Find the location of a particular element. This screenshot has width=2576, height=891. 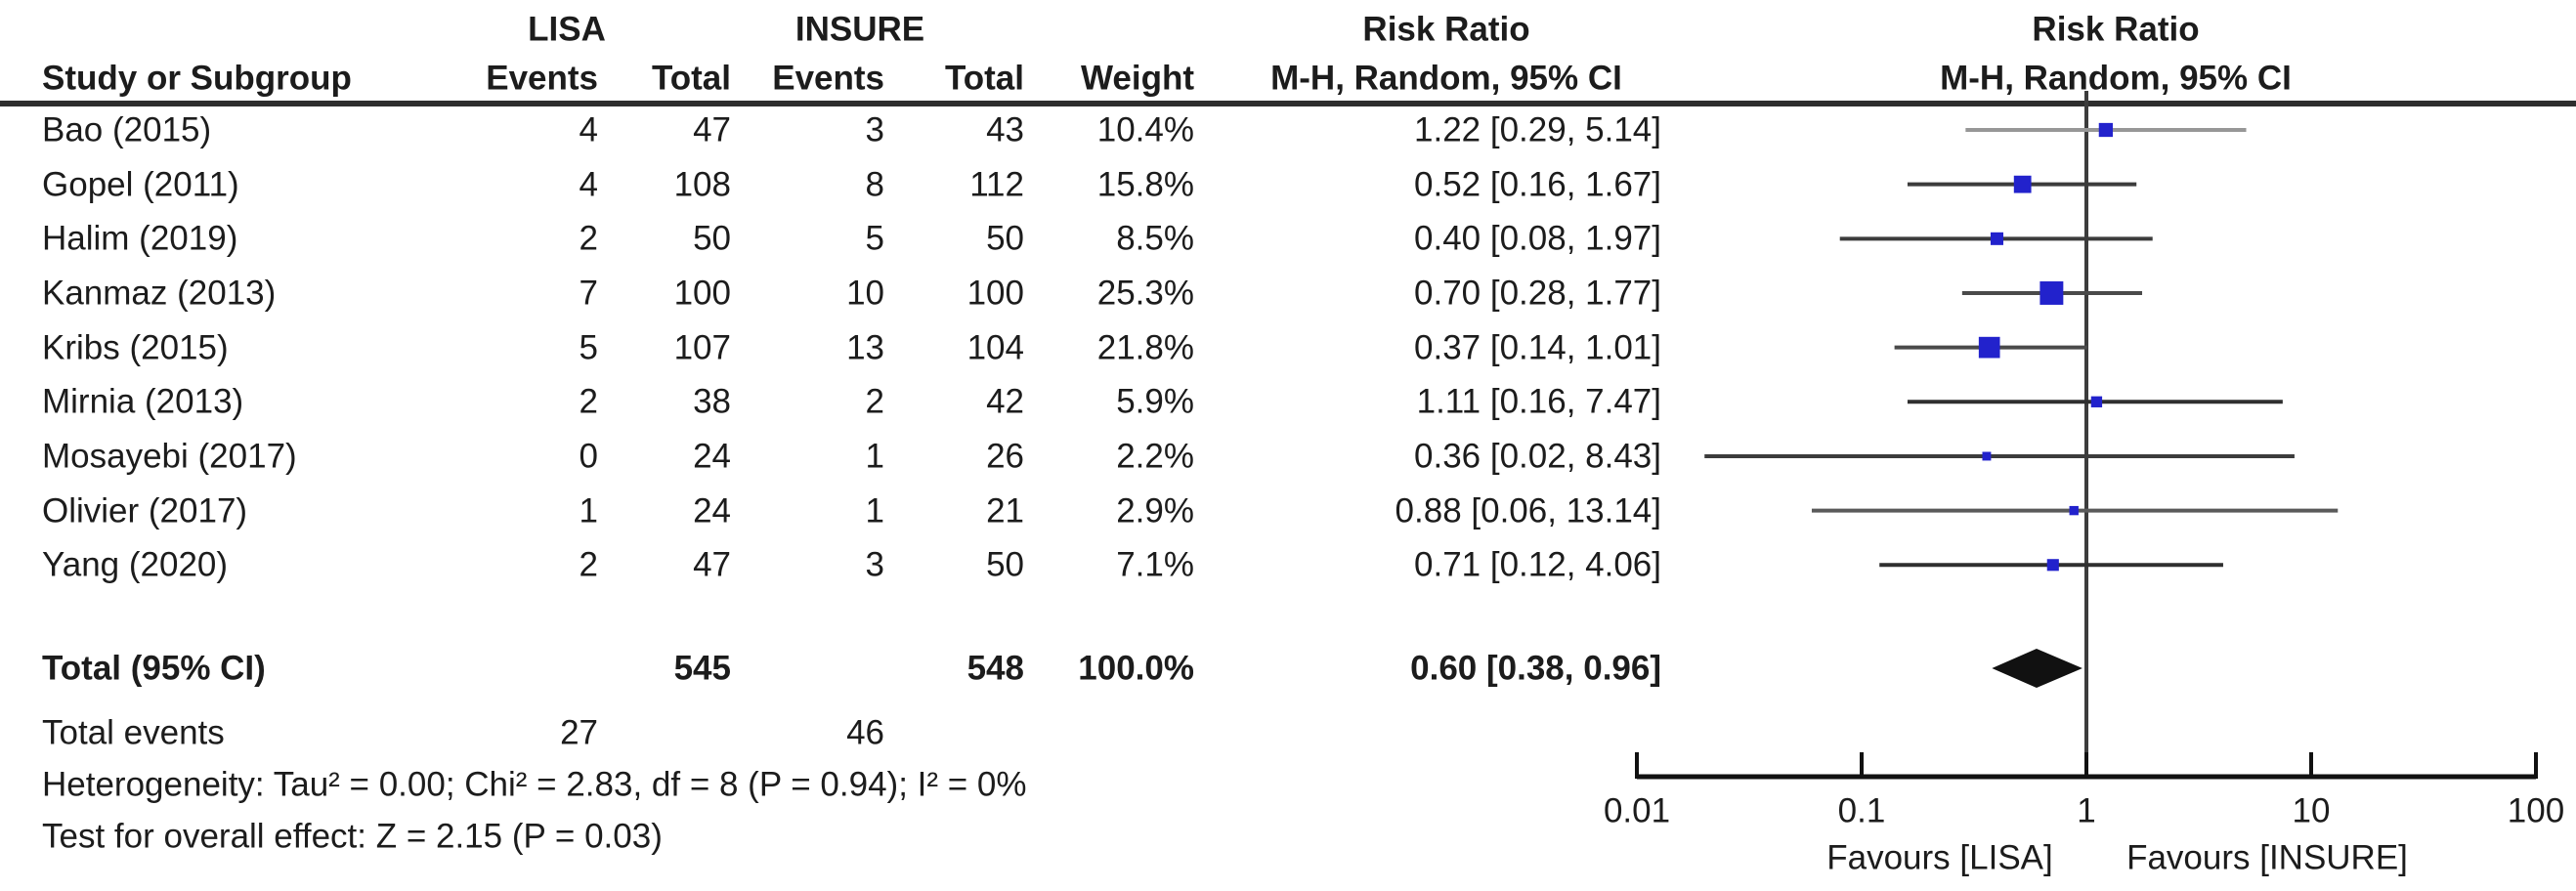

total-group1-n: 545 is located at coordinates (702, 668).